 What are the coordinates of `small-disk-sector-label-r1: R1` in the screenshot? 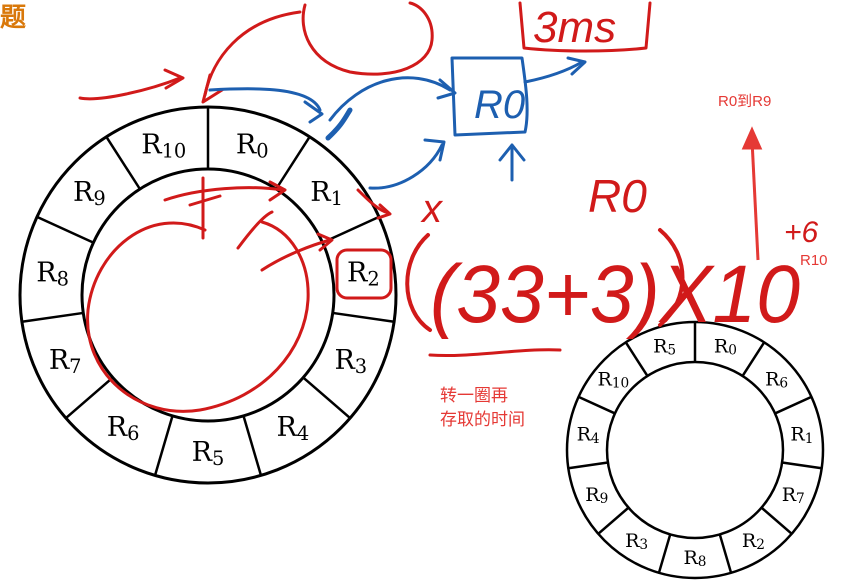 It's located at (801, 435).